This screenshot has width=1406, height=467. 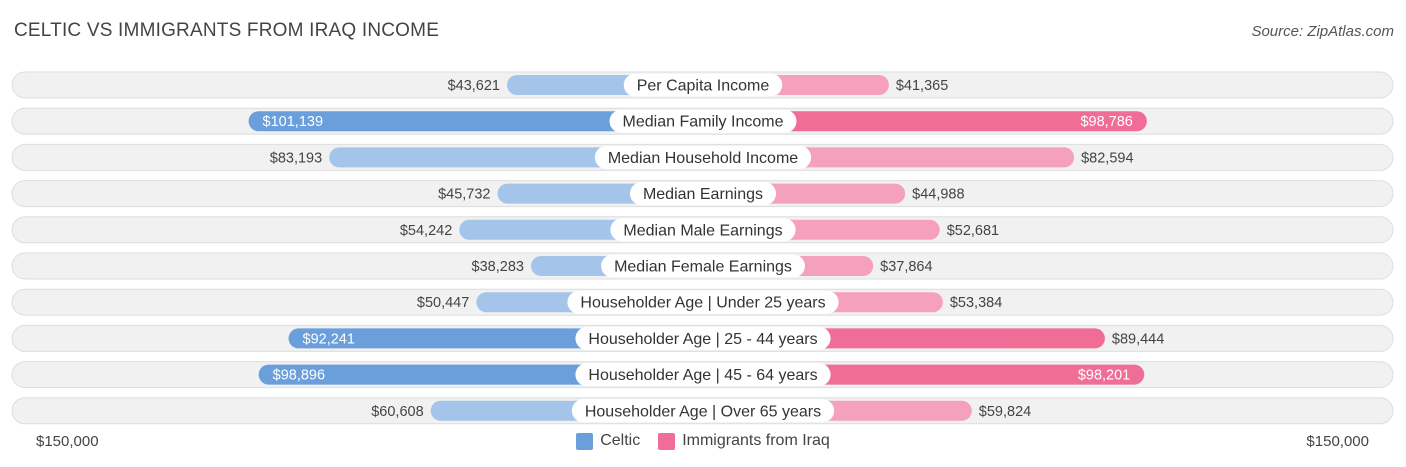 I want to click on category-label: Householder Age | Under 25 years, so click(x=702, y=303).